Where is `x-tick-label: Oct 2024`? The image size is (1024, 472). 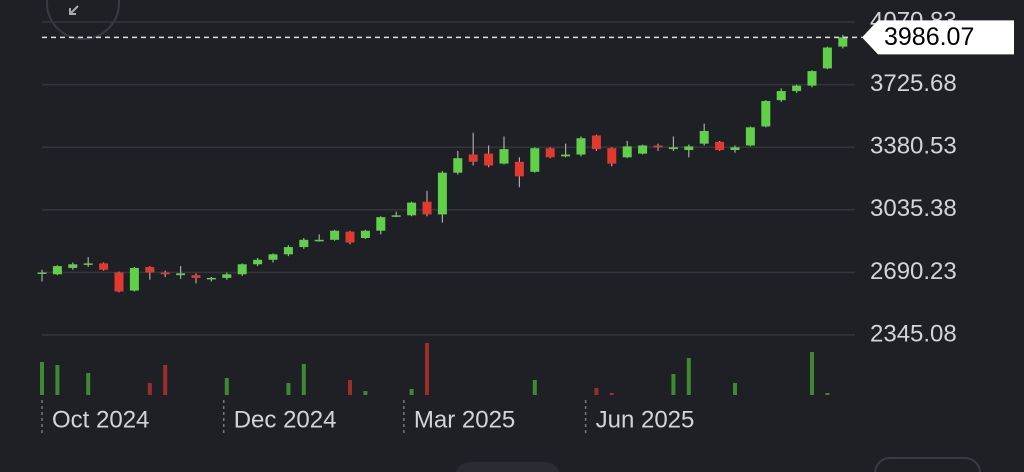
x-tick-label: Oct 2024 is located at coordinates (100, 419).